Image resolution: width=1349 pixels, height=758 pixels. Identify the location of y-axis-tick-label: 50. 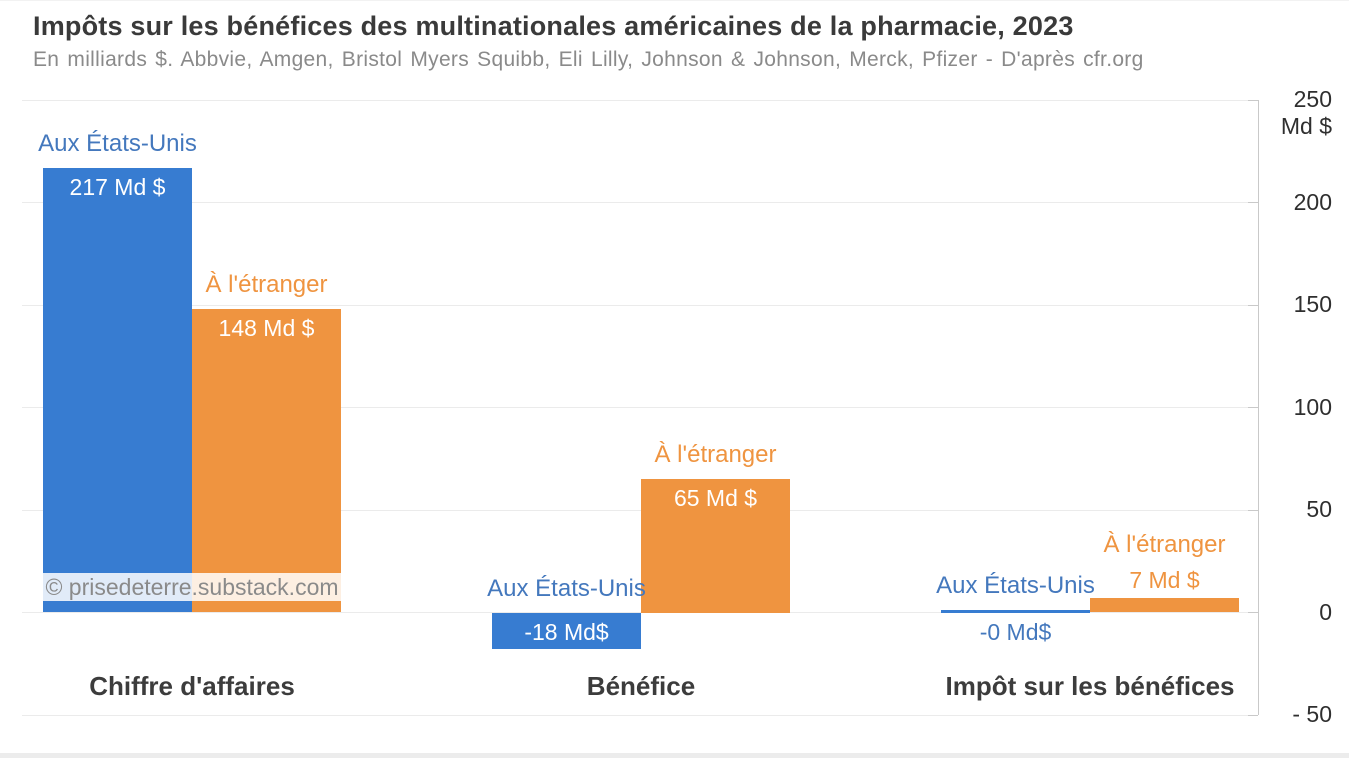
(1319, 509).